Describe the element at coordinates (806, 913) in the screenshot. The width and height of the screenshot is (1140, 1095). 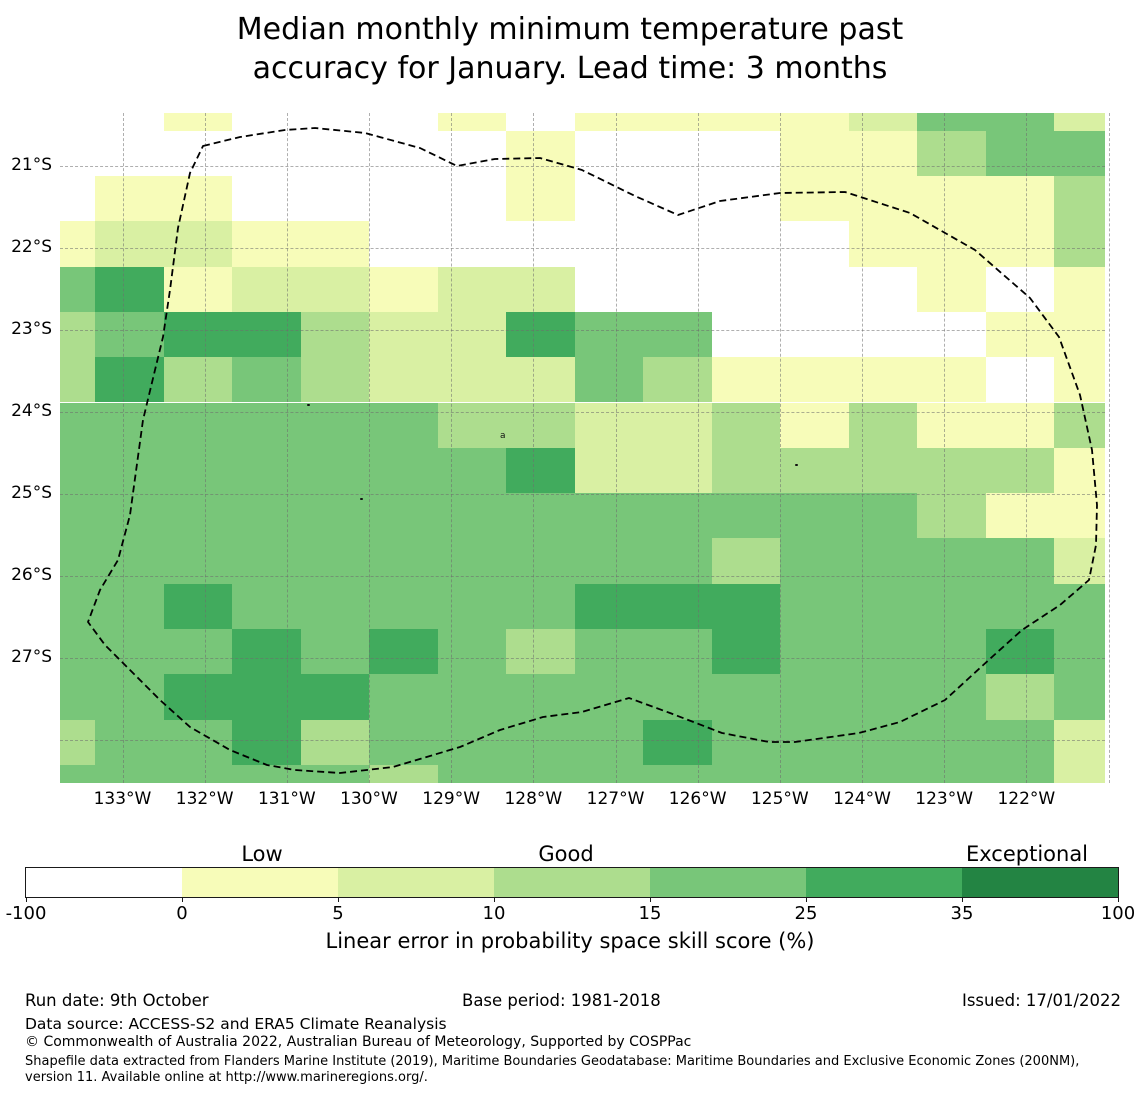
I see `colorbar-tick-label: 25` at that location.